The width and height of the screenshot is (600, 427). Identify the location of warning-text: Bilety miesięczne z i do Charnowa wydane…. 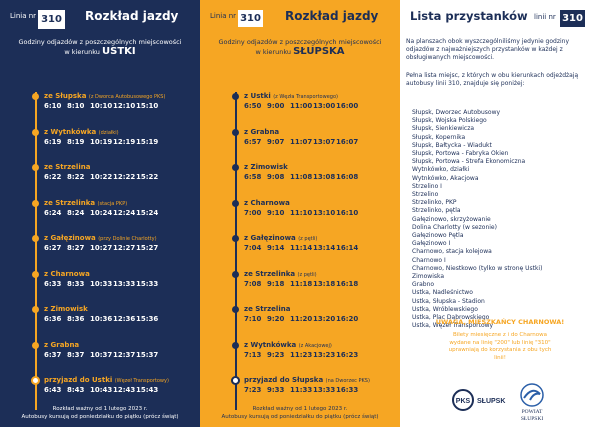
(500, 346).